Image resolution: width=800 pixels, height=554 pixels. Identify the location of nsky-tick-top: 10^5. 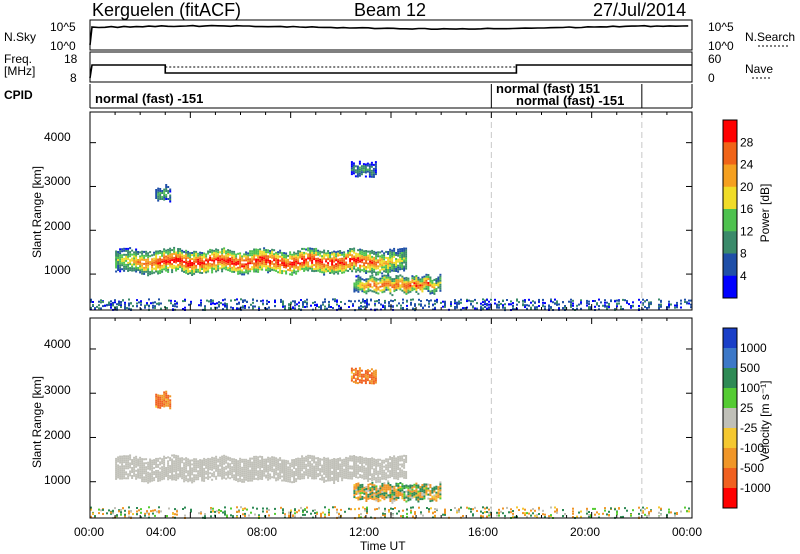
(63, 27).